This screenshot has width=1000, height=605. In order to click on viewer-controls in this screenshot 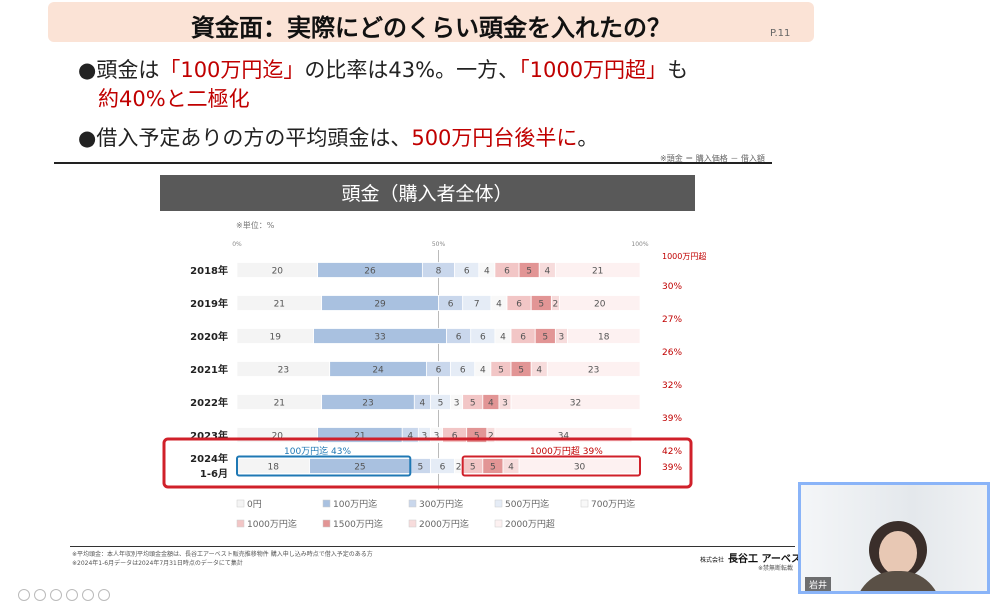, I will do `click(66, 595)`.